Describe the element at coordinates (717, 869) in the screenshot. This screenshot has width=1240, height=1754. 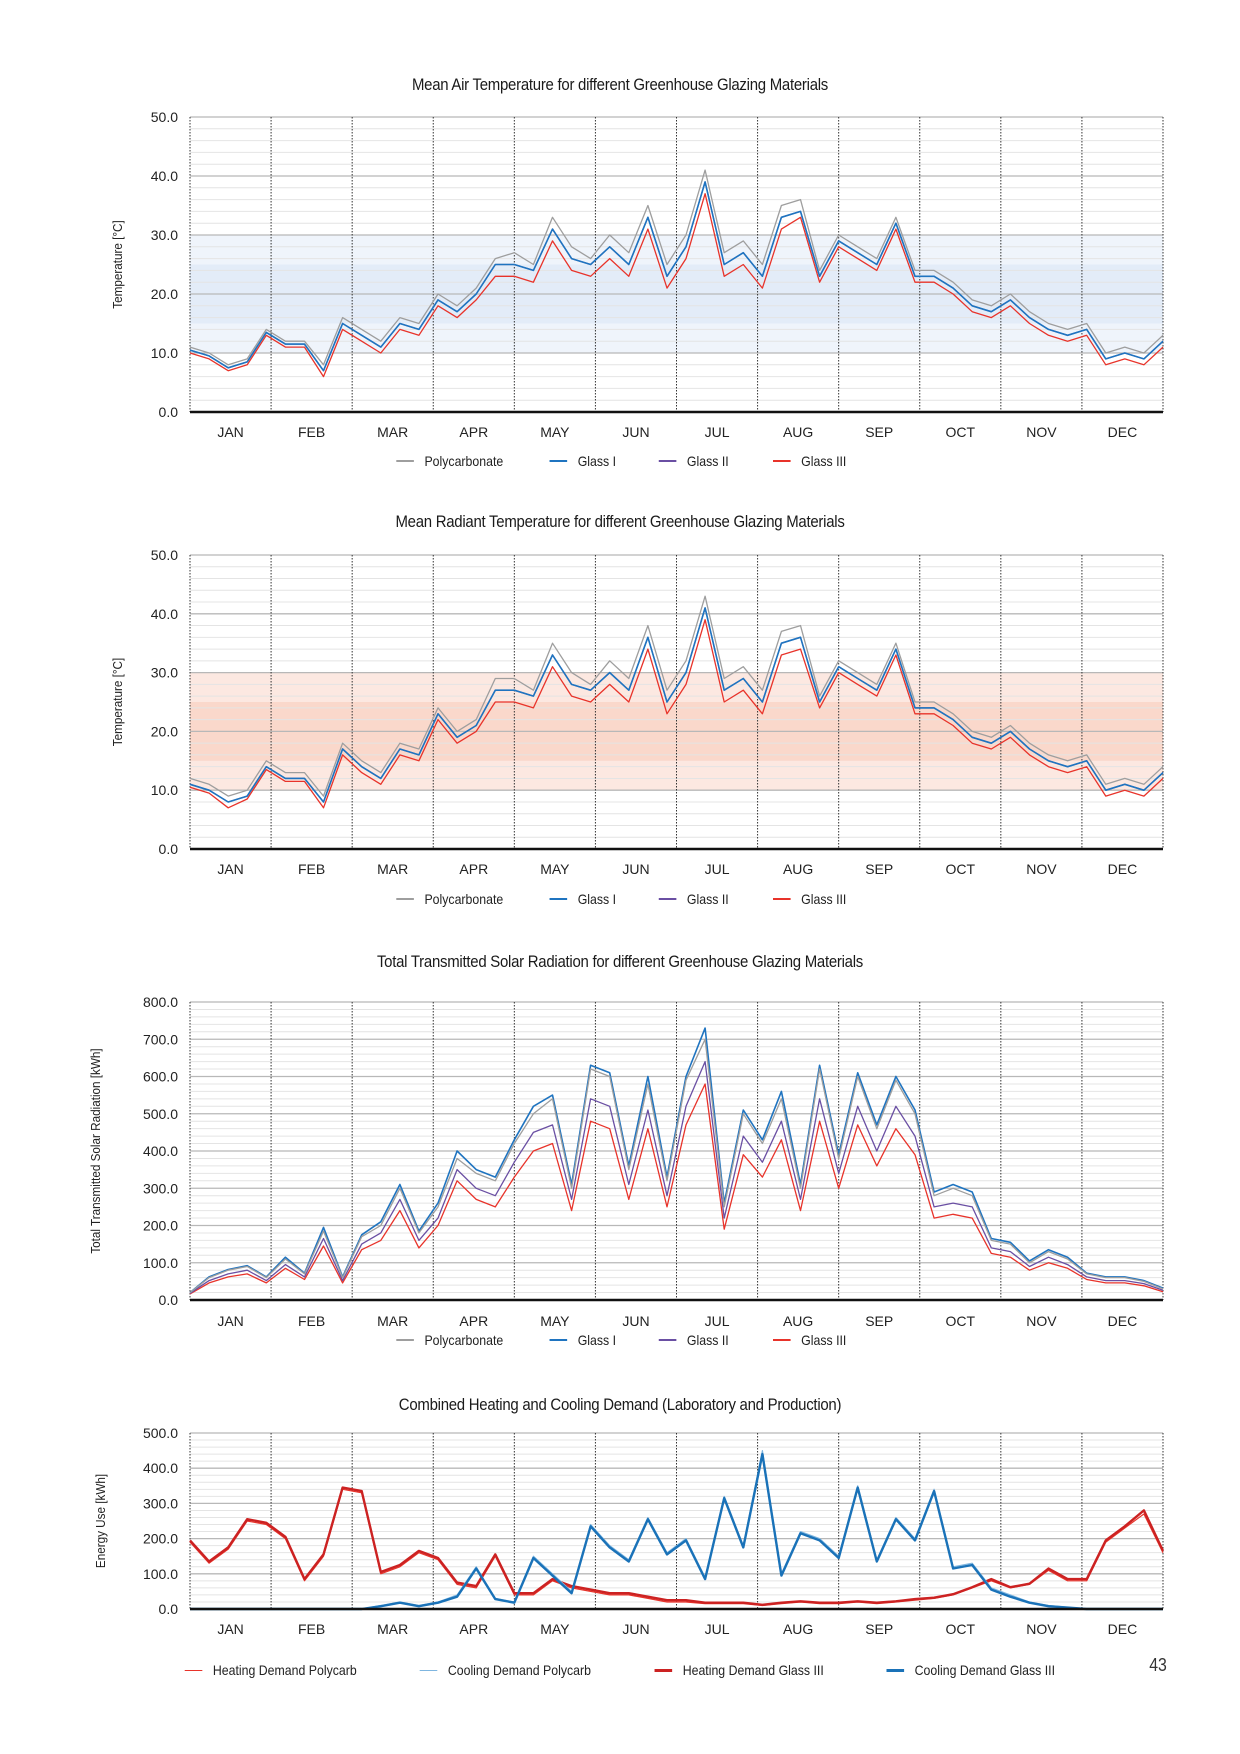
I see `x-tick-label-jul: JUL` at that location.